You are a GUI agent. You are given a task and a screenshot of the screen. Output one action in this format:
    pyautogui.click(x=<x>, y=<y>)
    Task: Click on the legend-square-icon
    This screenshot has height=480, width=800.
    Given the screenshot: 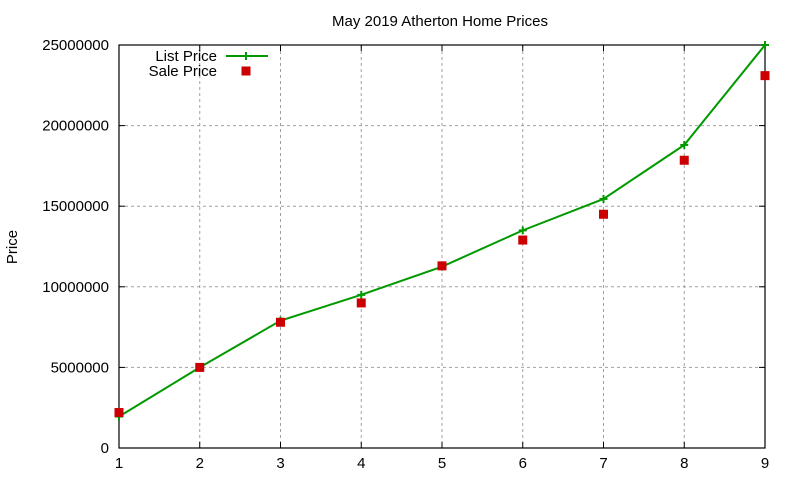 What is the action you would take?
    pyautogui.click(x=246, y=71)
    